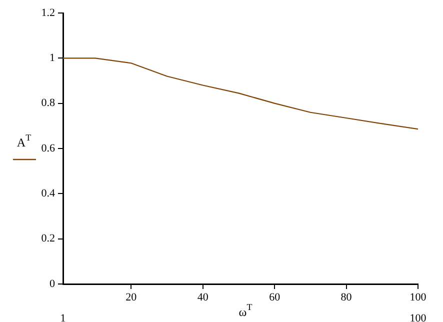  I want to click on x2-tick-label: 100, so click(418, 317).